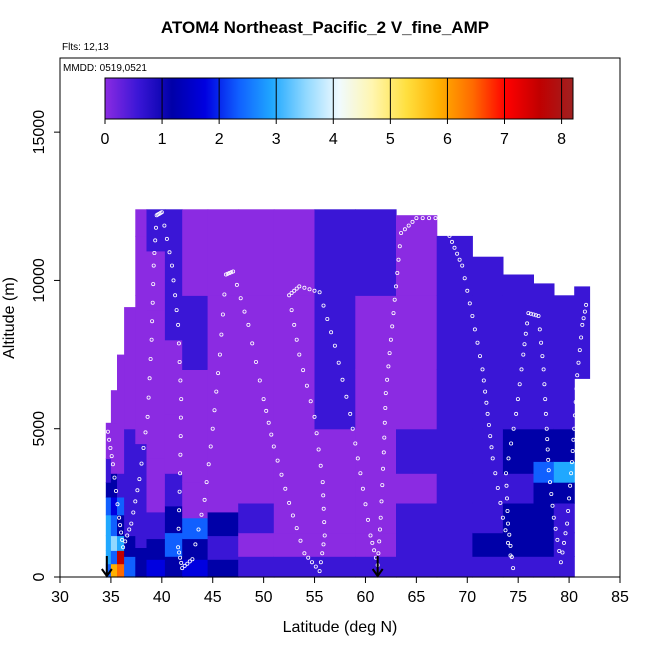  What do you see at coordinates (340, 627) in the screenshot?
I see `x-axis-label: Latitude (deg N)` at bounding box center [340, 627].